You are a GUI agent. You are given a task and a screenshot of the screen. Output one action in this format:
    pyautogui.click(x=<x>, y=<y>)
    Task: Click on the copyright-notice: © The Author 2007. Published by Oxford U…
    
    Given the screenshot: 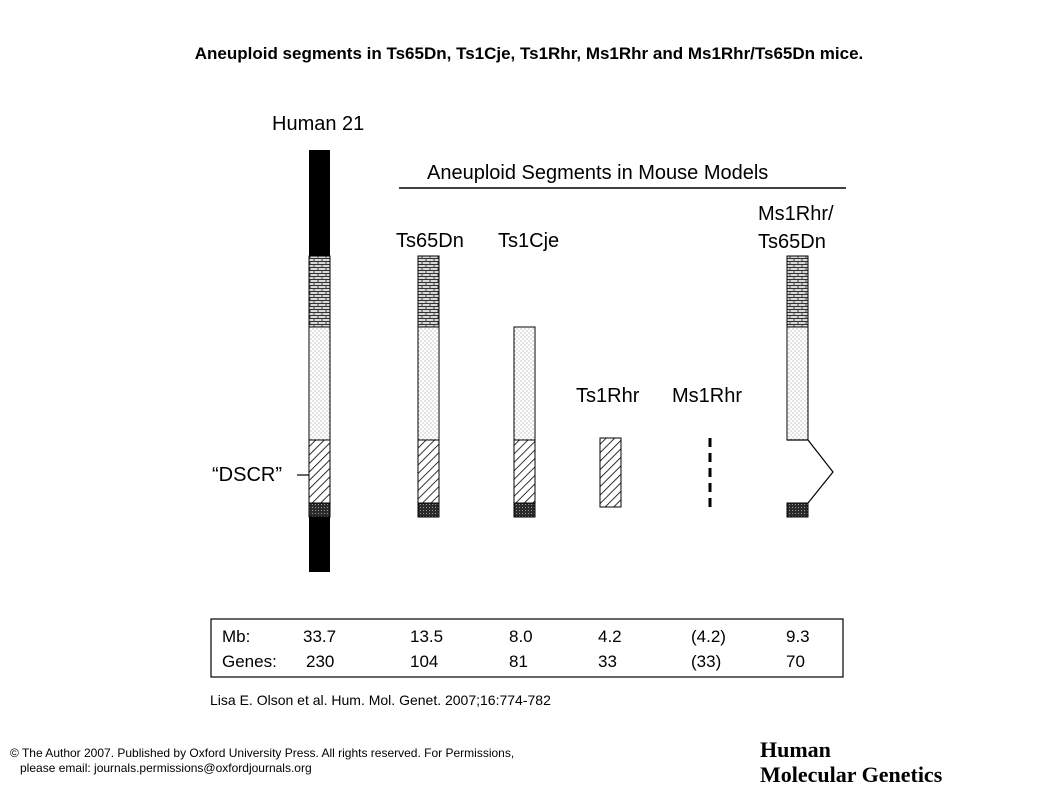 What is the action you would take?
    pyautogui.click(x=262, y=761)
    